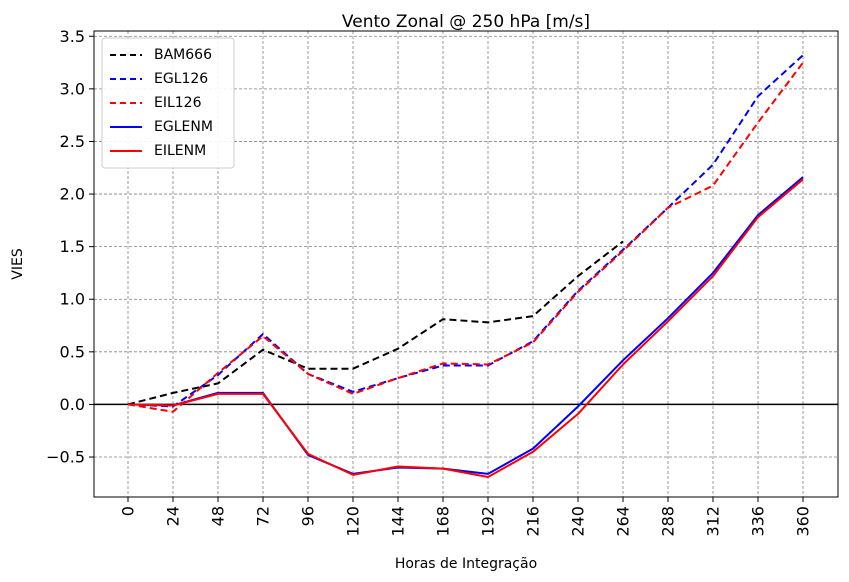 This screenshot has width=849, height=582. I want to click on y-tick-label: 2.0, so click(72, 194).